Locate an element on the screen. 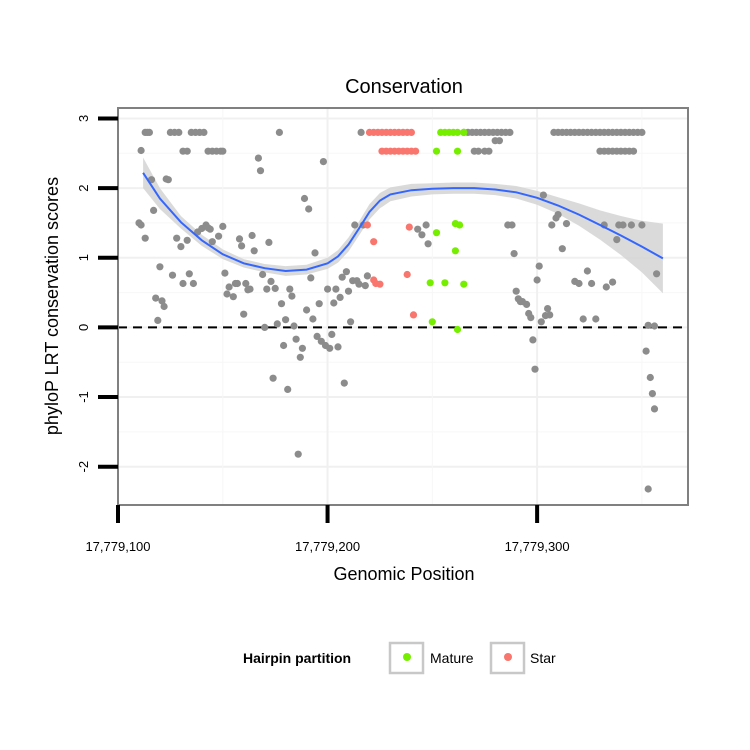  y-tick-label: 3 is located at coordinates (83, 118).